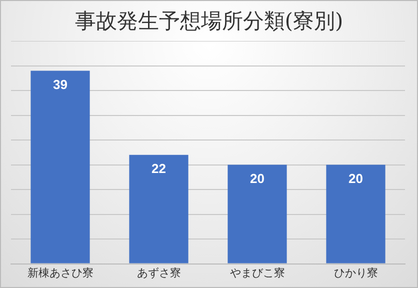 This screenshot has width=418, height=288. Describe the element at coordinates (60, 84) in the screenshot. I see `data-label: 39` at that location.